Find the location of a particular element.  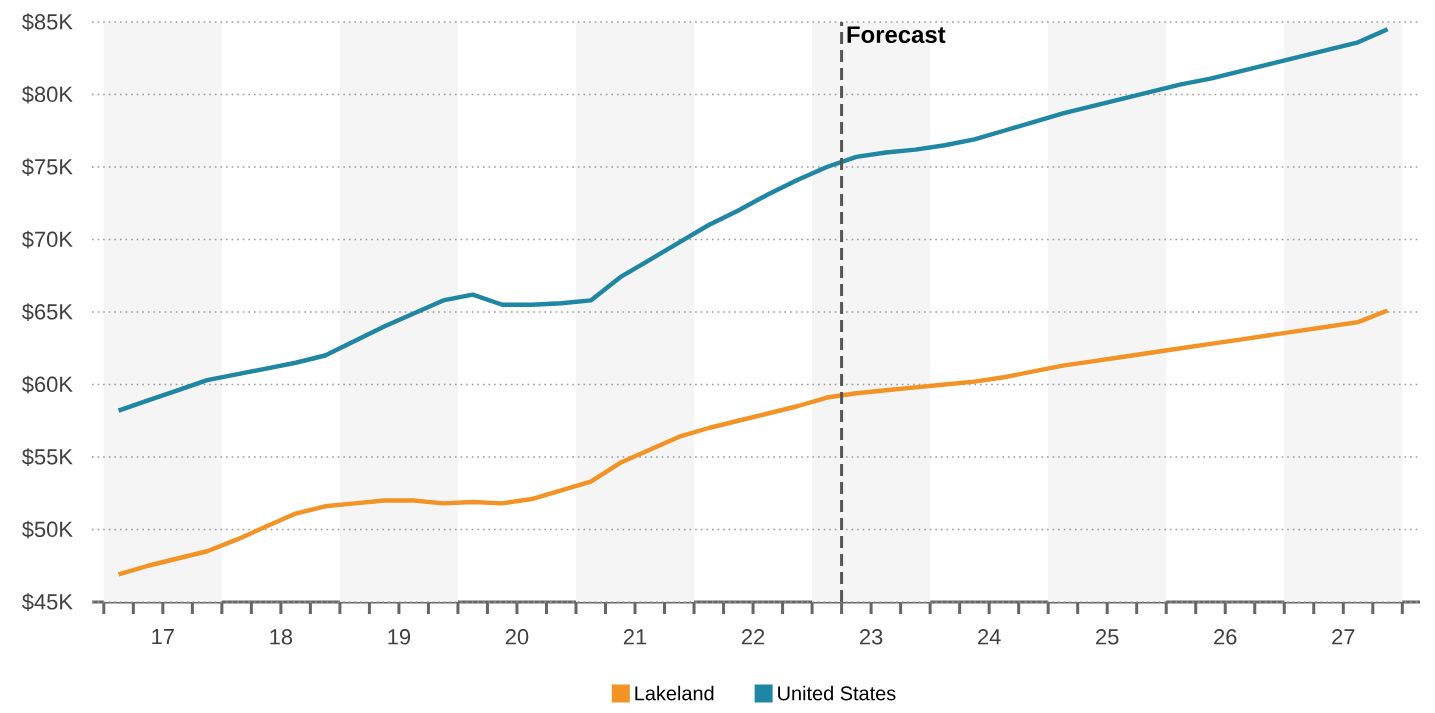

y-tick-label: $80K is located at coordinates (47, 94).